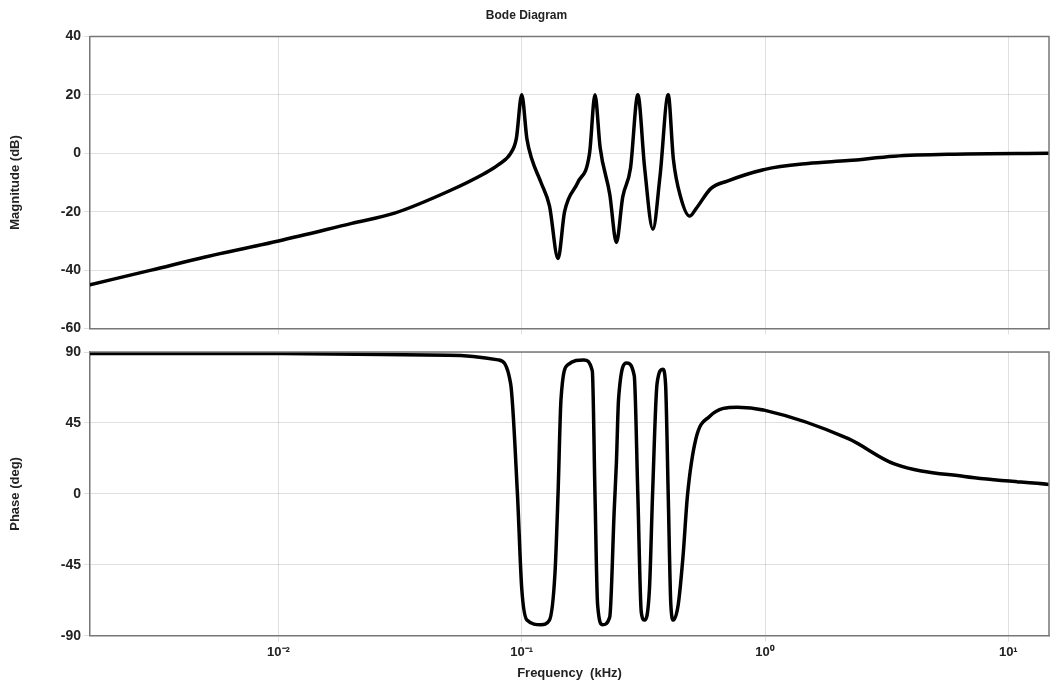 The height and width of the screenshot is (685, 1052). Describe the element at coordinates (71, 327) in the screenshot. I see `y-tick-label: -60` at that location.